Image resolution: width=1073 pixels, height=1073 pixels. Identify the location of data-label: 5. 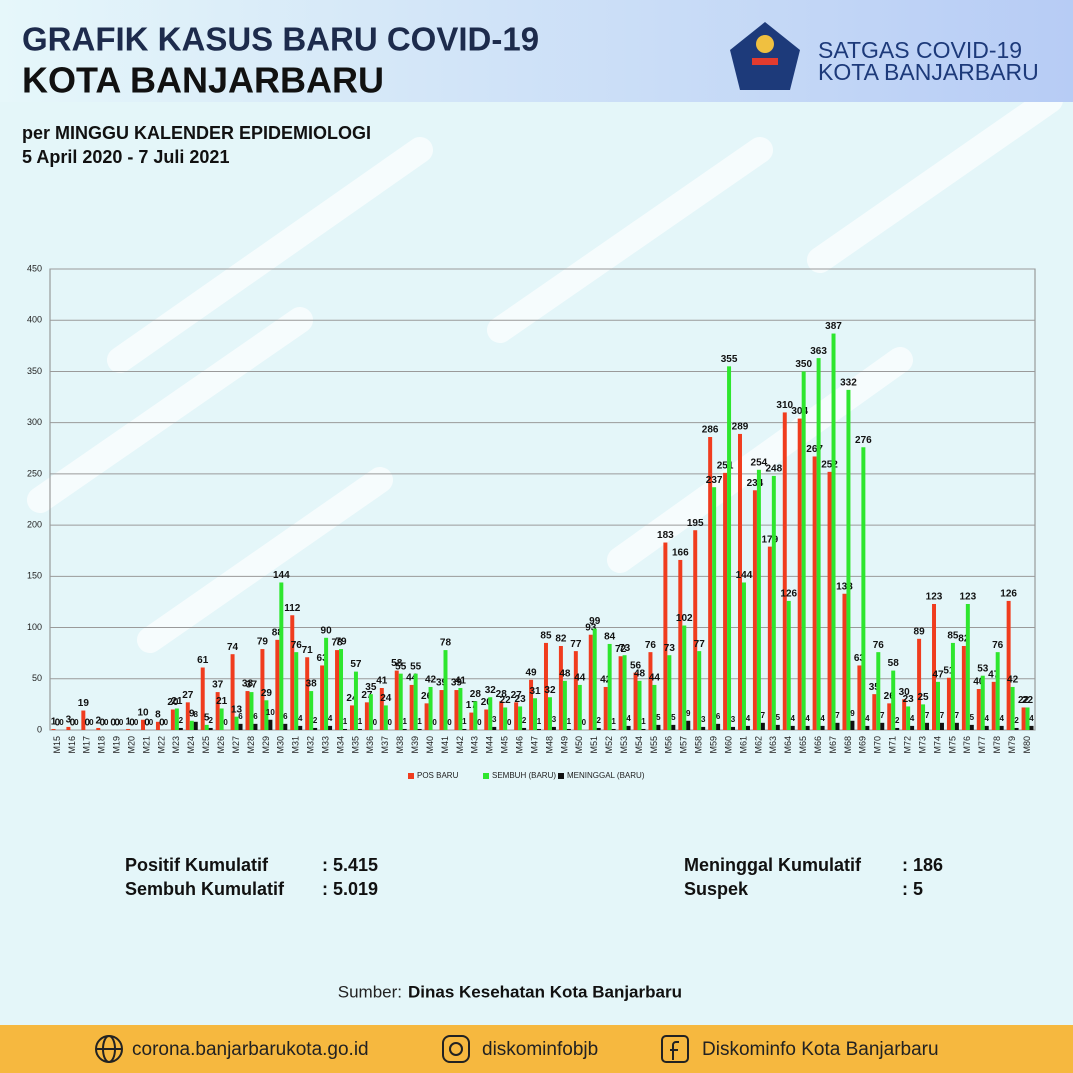
(778, 717).